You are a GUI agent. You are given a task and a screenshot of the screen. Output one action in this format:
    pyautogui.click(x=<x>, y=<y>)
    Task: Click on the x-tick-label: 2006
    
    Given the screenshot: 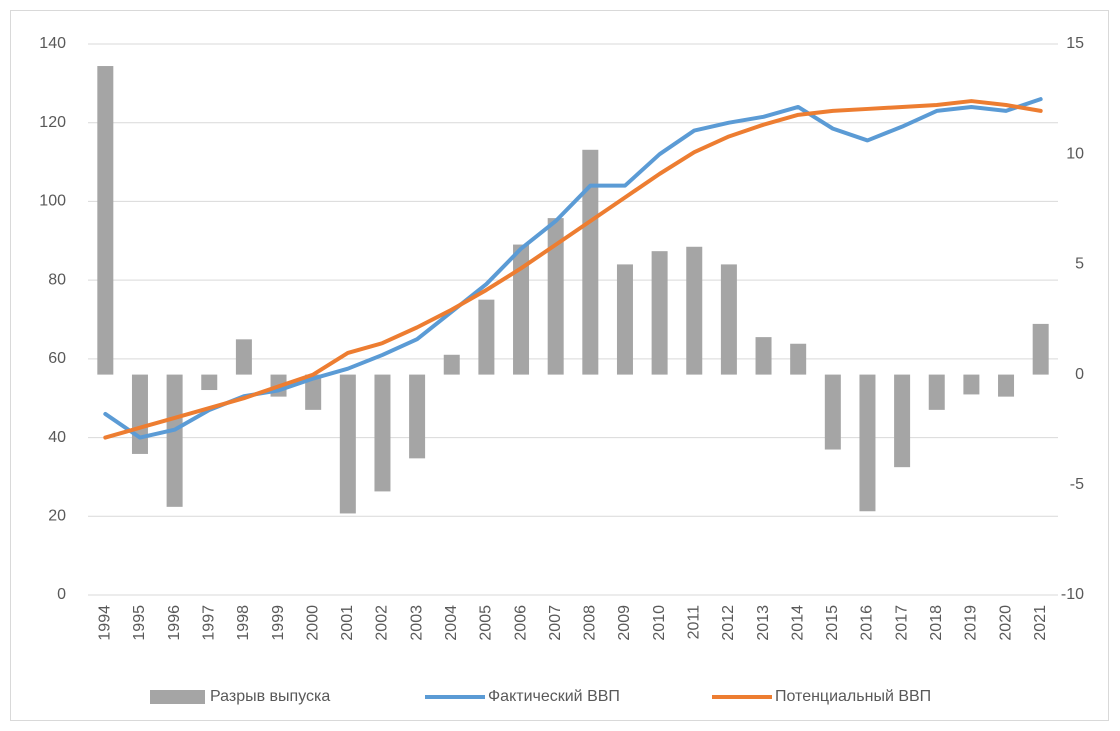 What is the action you would take?
    pyautogui.click(x=520, y=623)
    